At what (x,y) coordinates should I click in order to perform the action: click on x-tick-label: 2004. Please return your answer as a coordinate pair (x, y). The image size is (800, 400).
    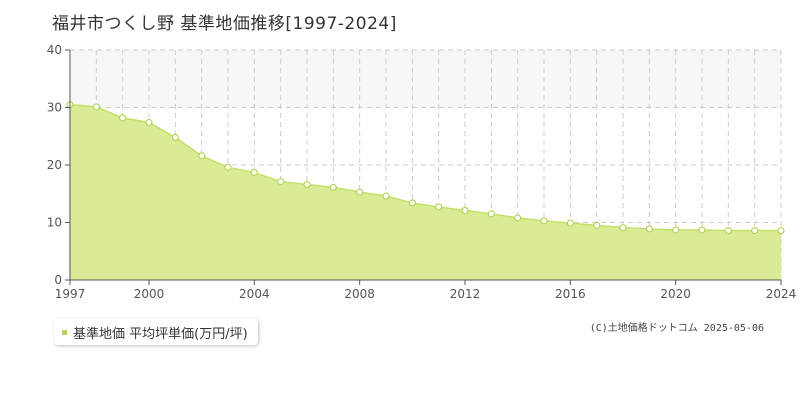
    Looking at the image, I should click on (254, 294).